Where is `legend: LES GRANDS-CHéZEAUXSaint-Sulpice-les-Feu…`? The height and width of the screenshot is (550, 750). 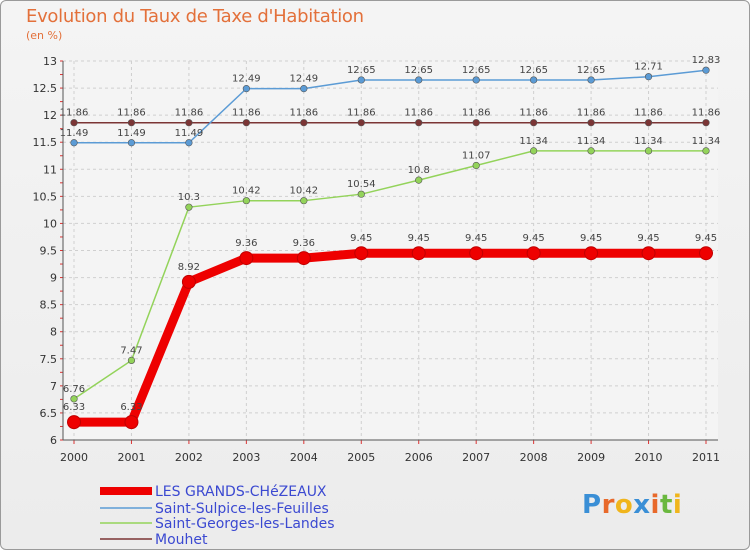 legend: LES GRANDS-CHéZEAUXSaint-Sulpice-les-Feu… is located at coordinates (217, 516).